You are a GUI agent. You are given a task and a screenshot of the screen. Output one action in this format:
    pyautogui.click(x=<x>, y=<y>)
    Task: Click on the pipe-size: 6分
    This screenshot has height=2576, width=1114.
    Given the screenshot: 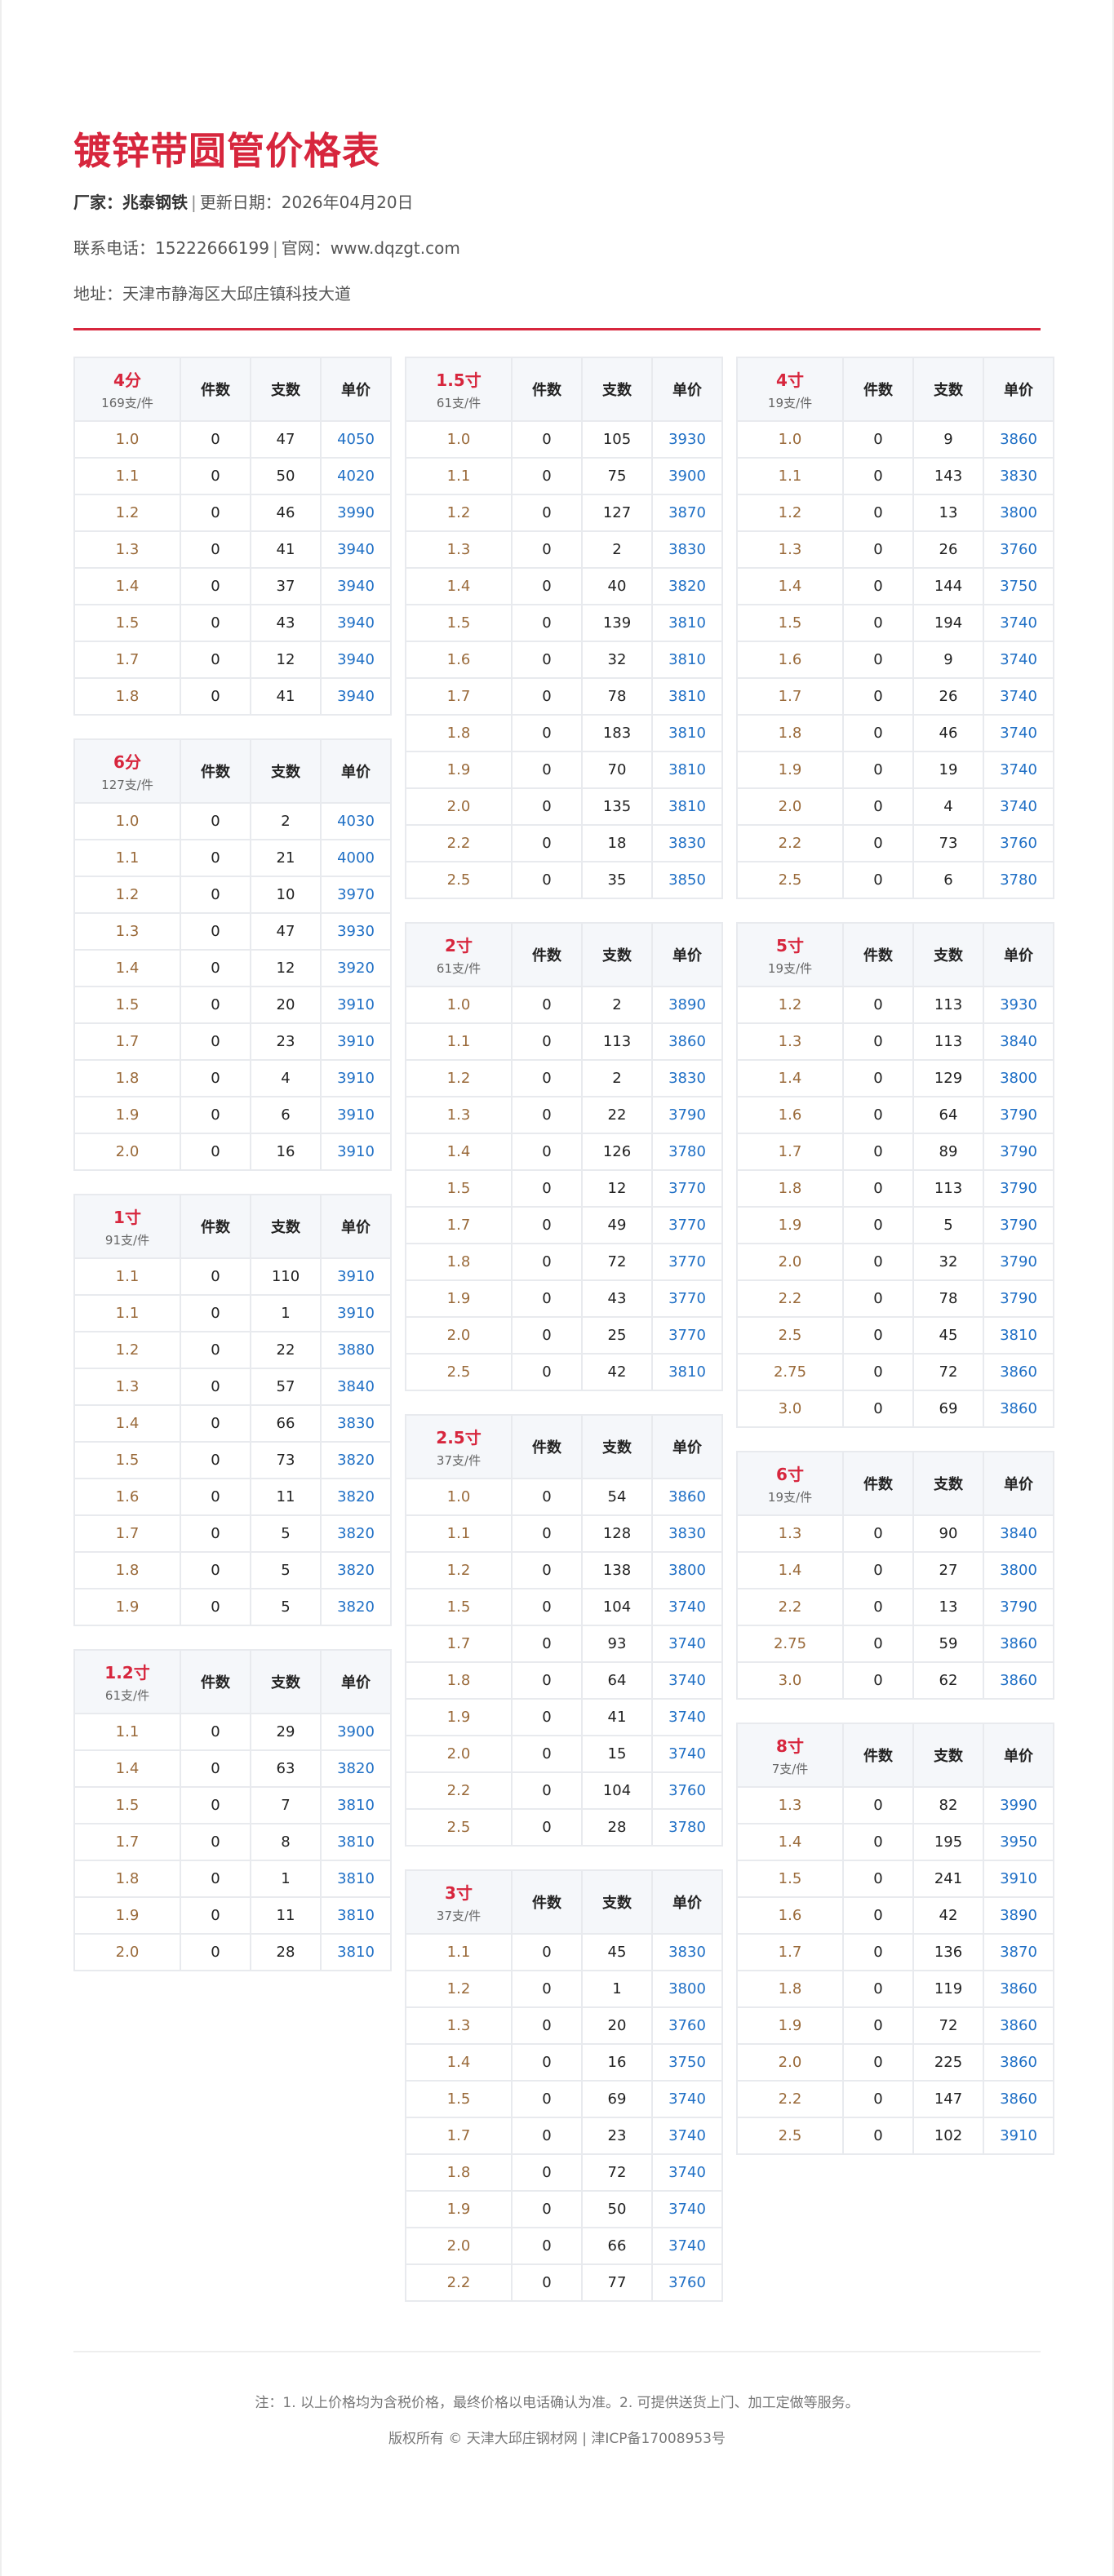 What is the action you would take?
    pyautogui.click(x=127, y=762)
    